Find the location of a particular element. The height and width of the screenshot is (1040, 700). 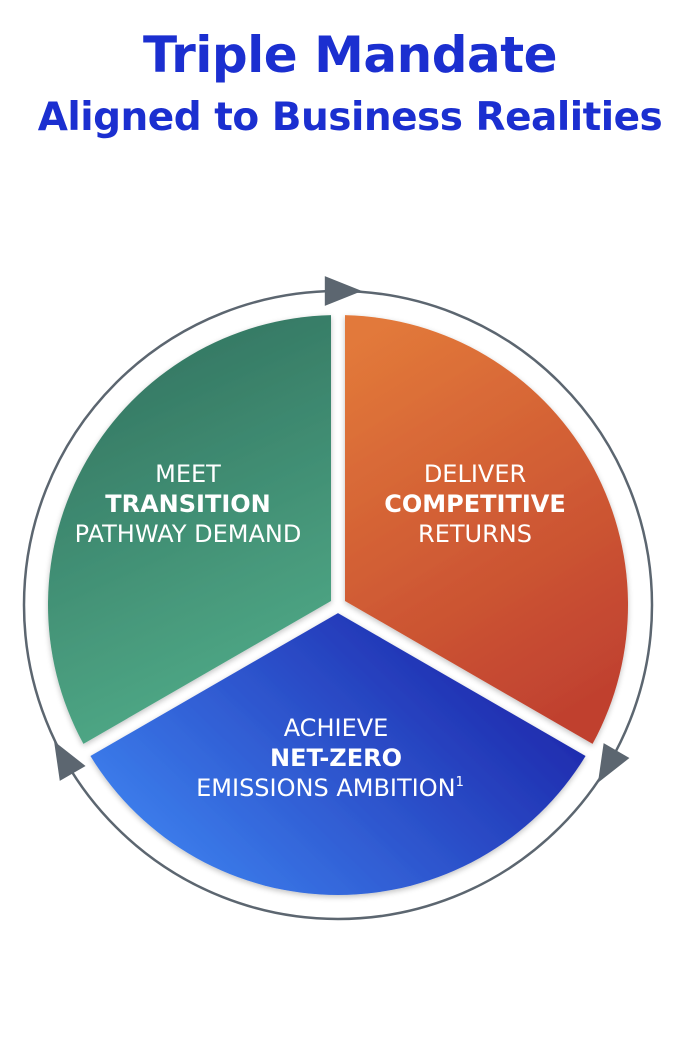

svg-text: MEET is located at coordinates (188, 474).